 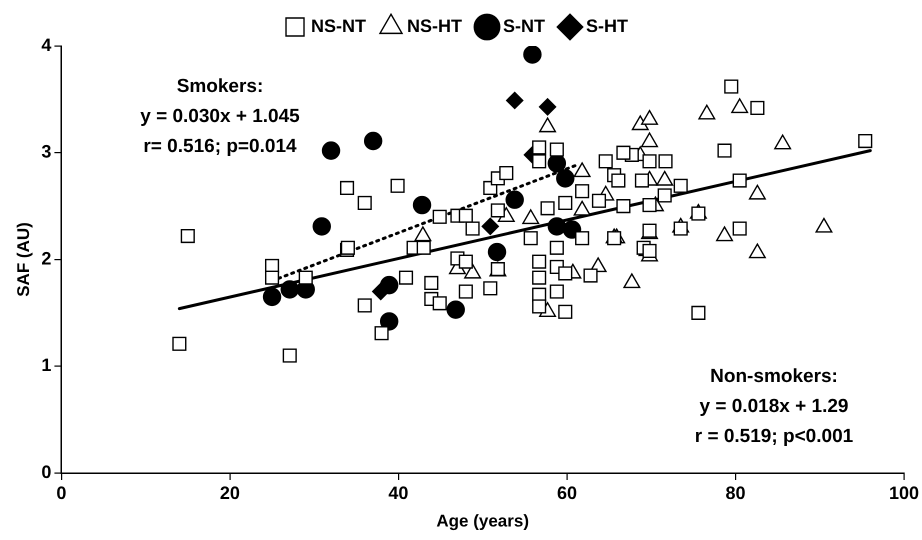 I want to click on annotation: Smokers: y = 0.030x + 1.045 r= 0.516; p=0.014, so click(x=220, y=117).